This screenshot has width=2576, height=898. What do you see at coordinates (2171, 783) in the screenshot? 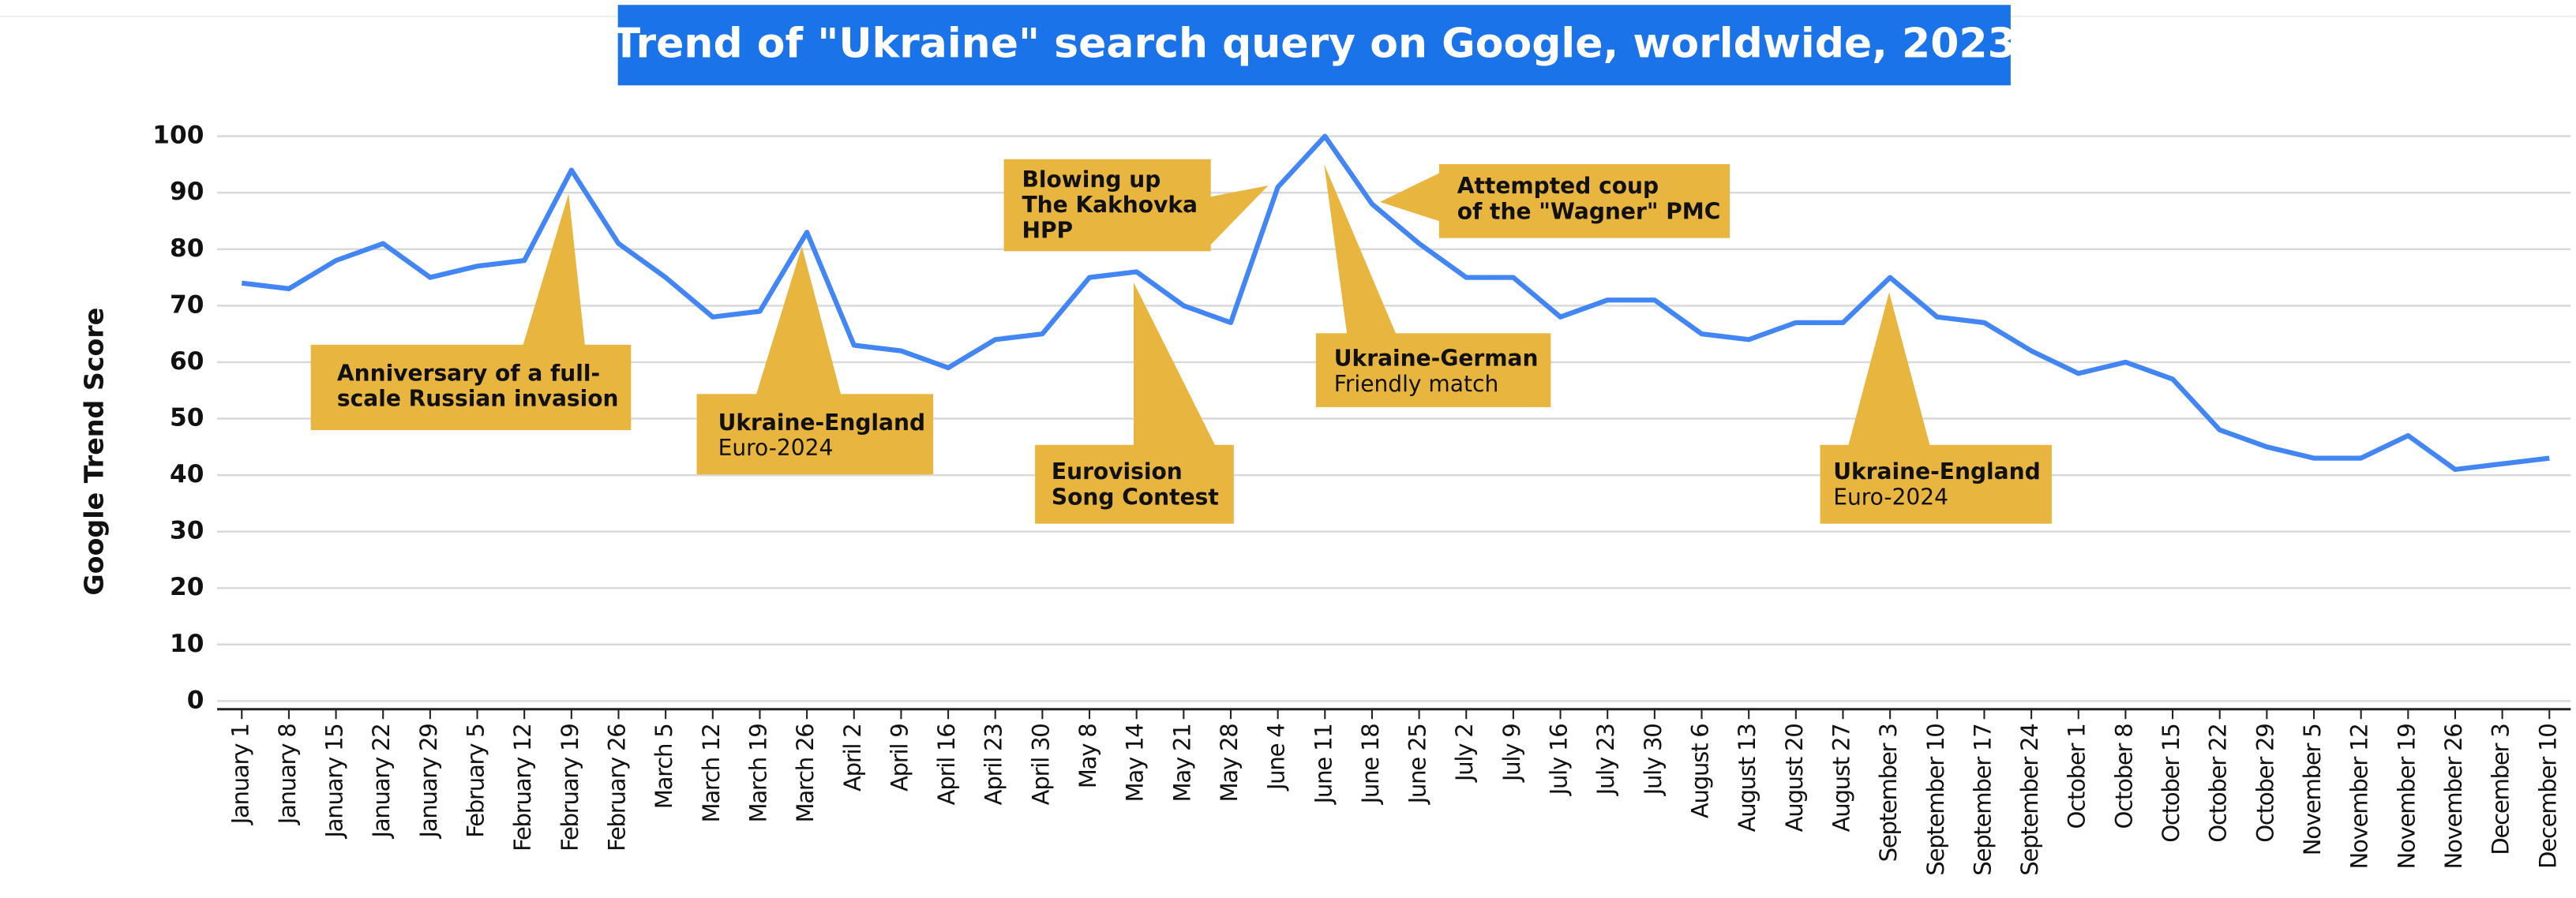
I see `x-tick-label: October 15` at bounding box center [2171, 783].